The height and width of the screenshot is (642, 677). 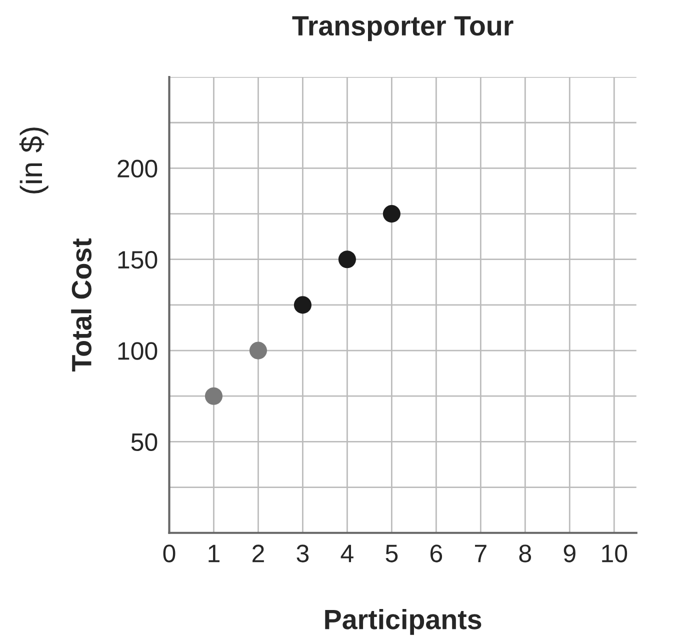 What do you see at coordinates (525, 553) in the screenshot?
I see `x-tick-label: 8` at bounding box center [525, 553].